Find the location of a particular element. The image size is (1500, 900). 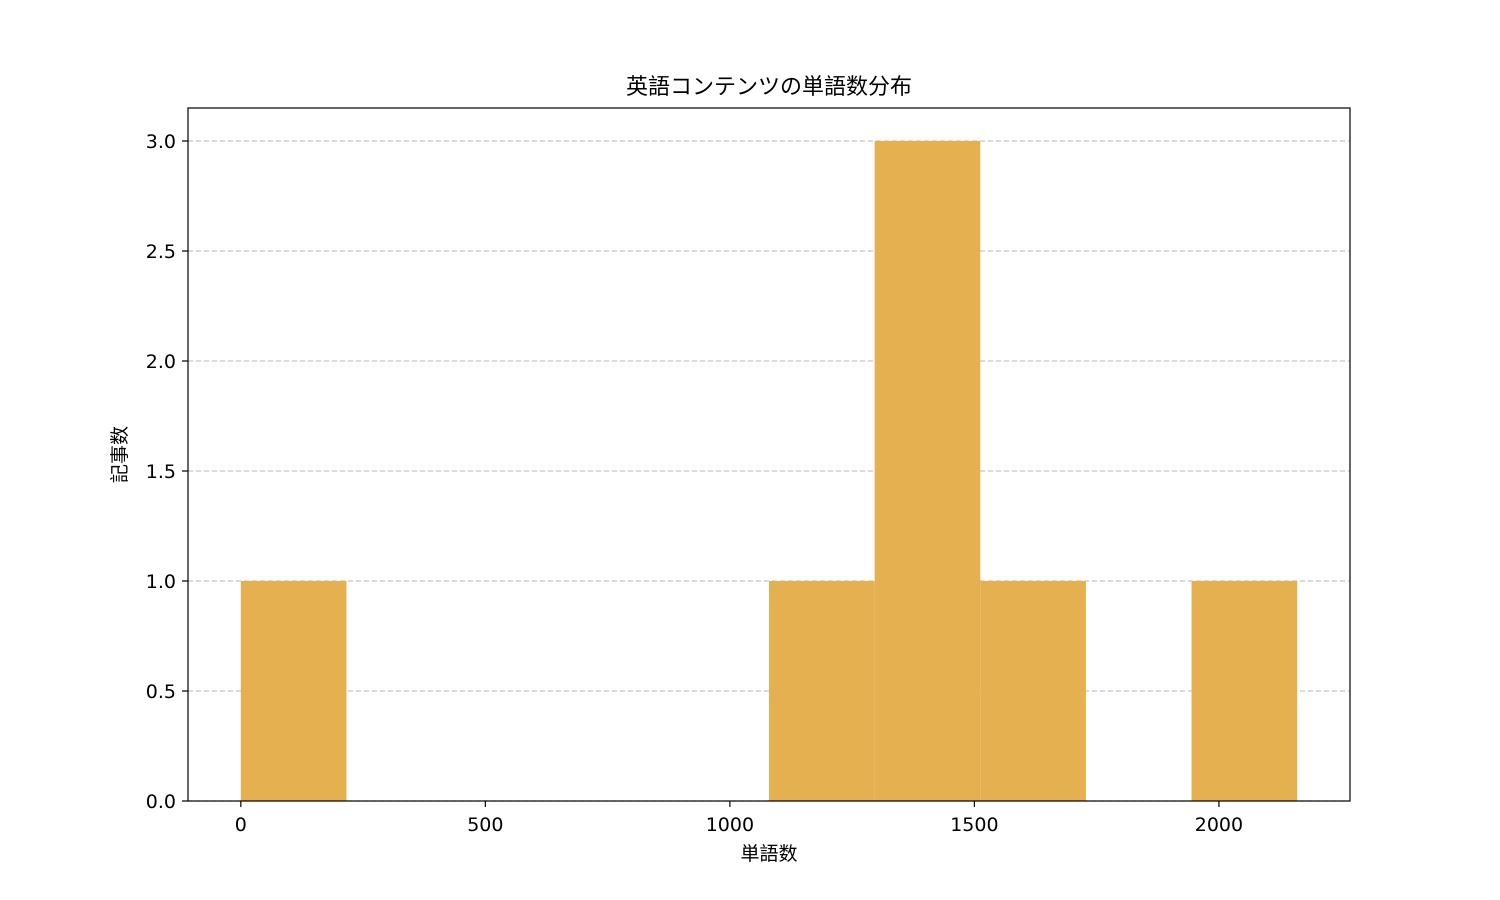

y-axis-ticks: 0.0 0.5 1.0 1.5 2.0 2.5 3.0 is located at coordinates (167, 472).